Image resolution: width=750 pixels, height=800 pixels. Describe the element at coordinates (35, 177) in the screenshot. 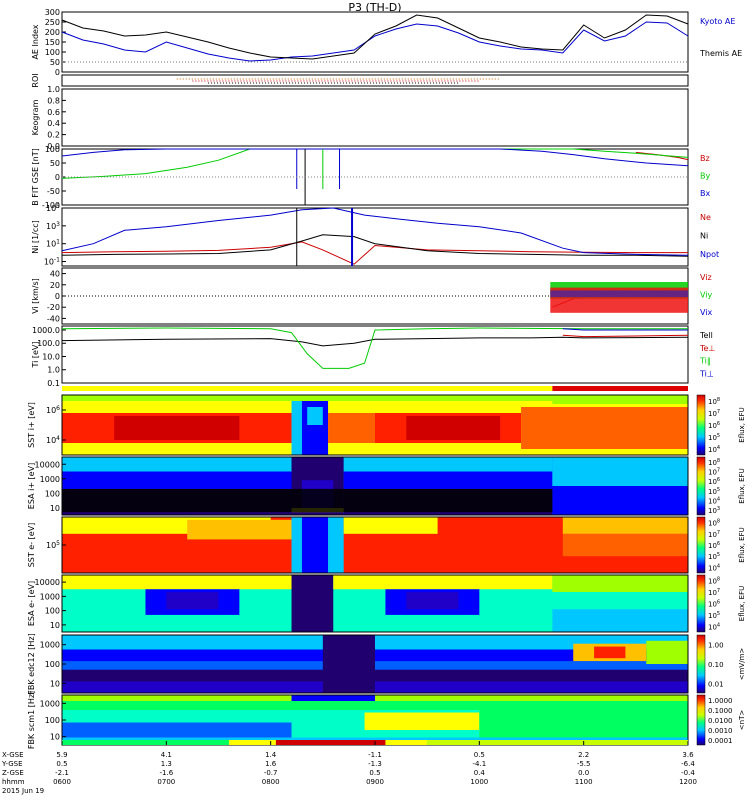

I see `y-axis-label: B FIT GSE [nT]` at that location.